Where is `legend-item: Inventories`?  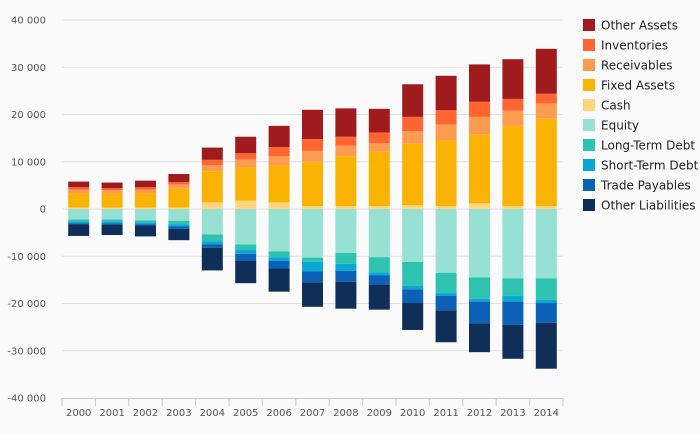
legend-item: Inventories is located at coordinates (625, 46).